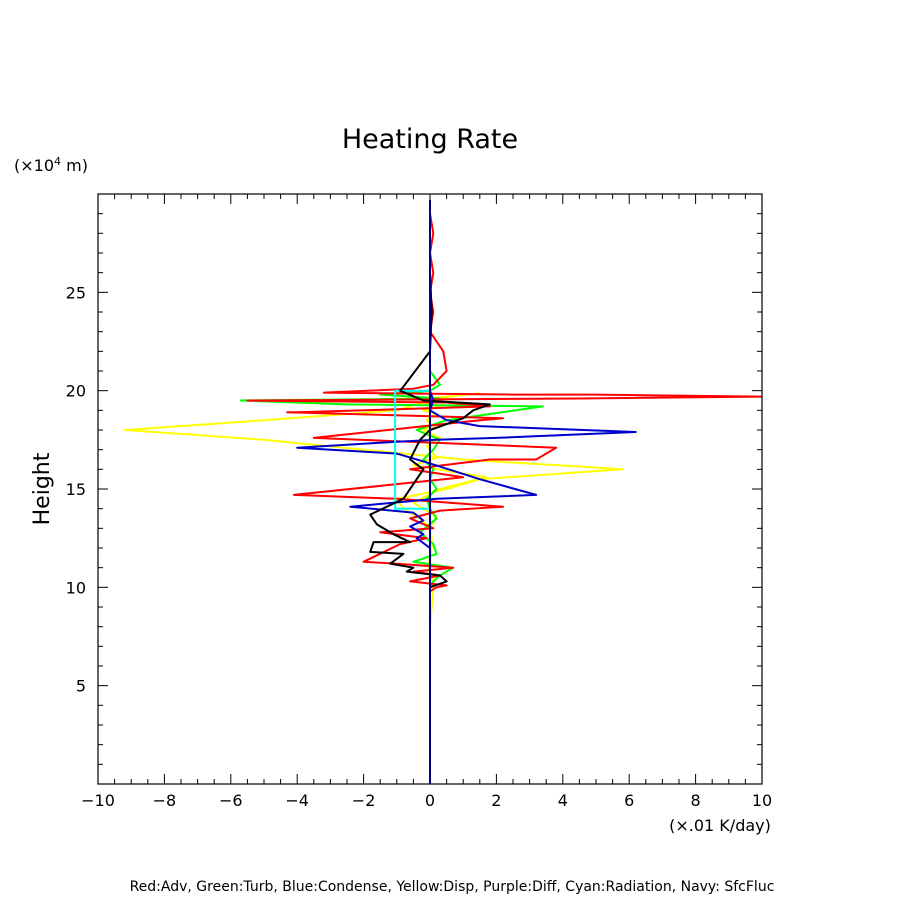  What do you see at coordinates (98, 800) in the screenshot?
I see `x-tick-label: −10` at bounding box center [98, 800].